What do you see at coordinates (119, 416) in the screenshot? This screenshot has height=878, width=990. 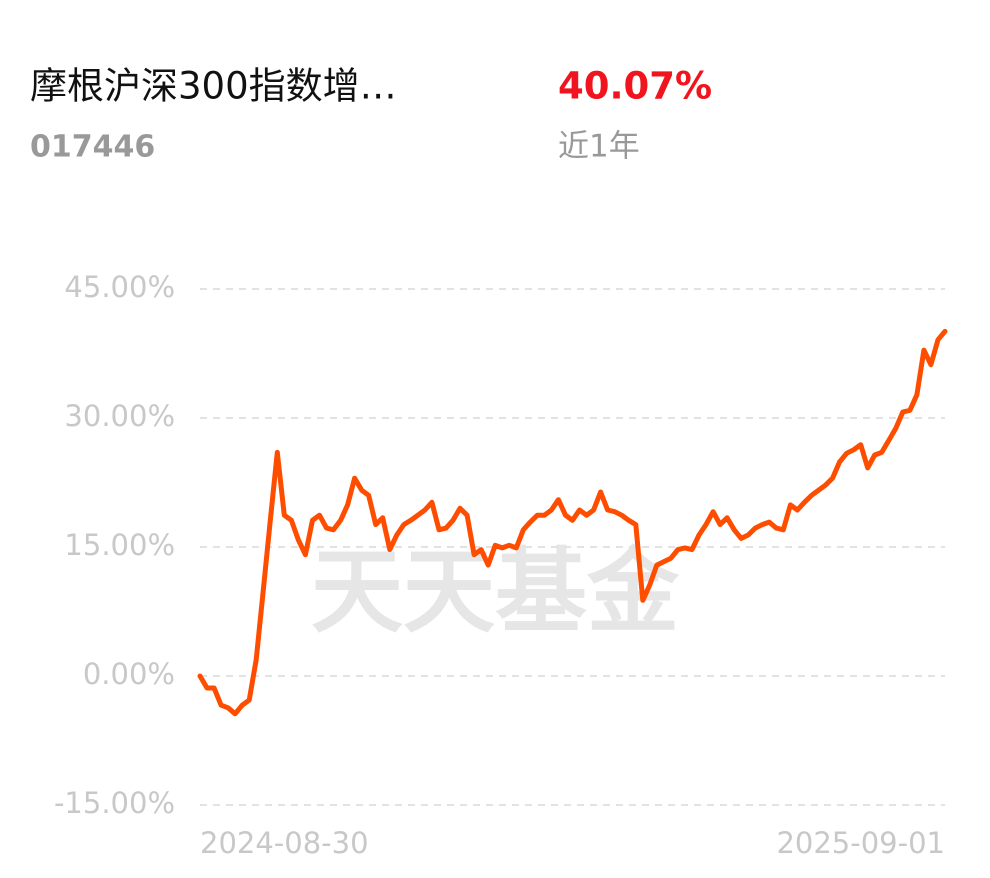 I see `y-tick-label: 30.00%` at bounding box center [119, 416].